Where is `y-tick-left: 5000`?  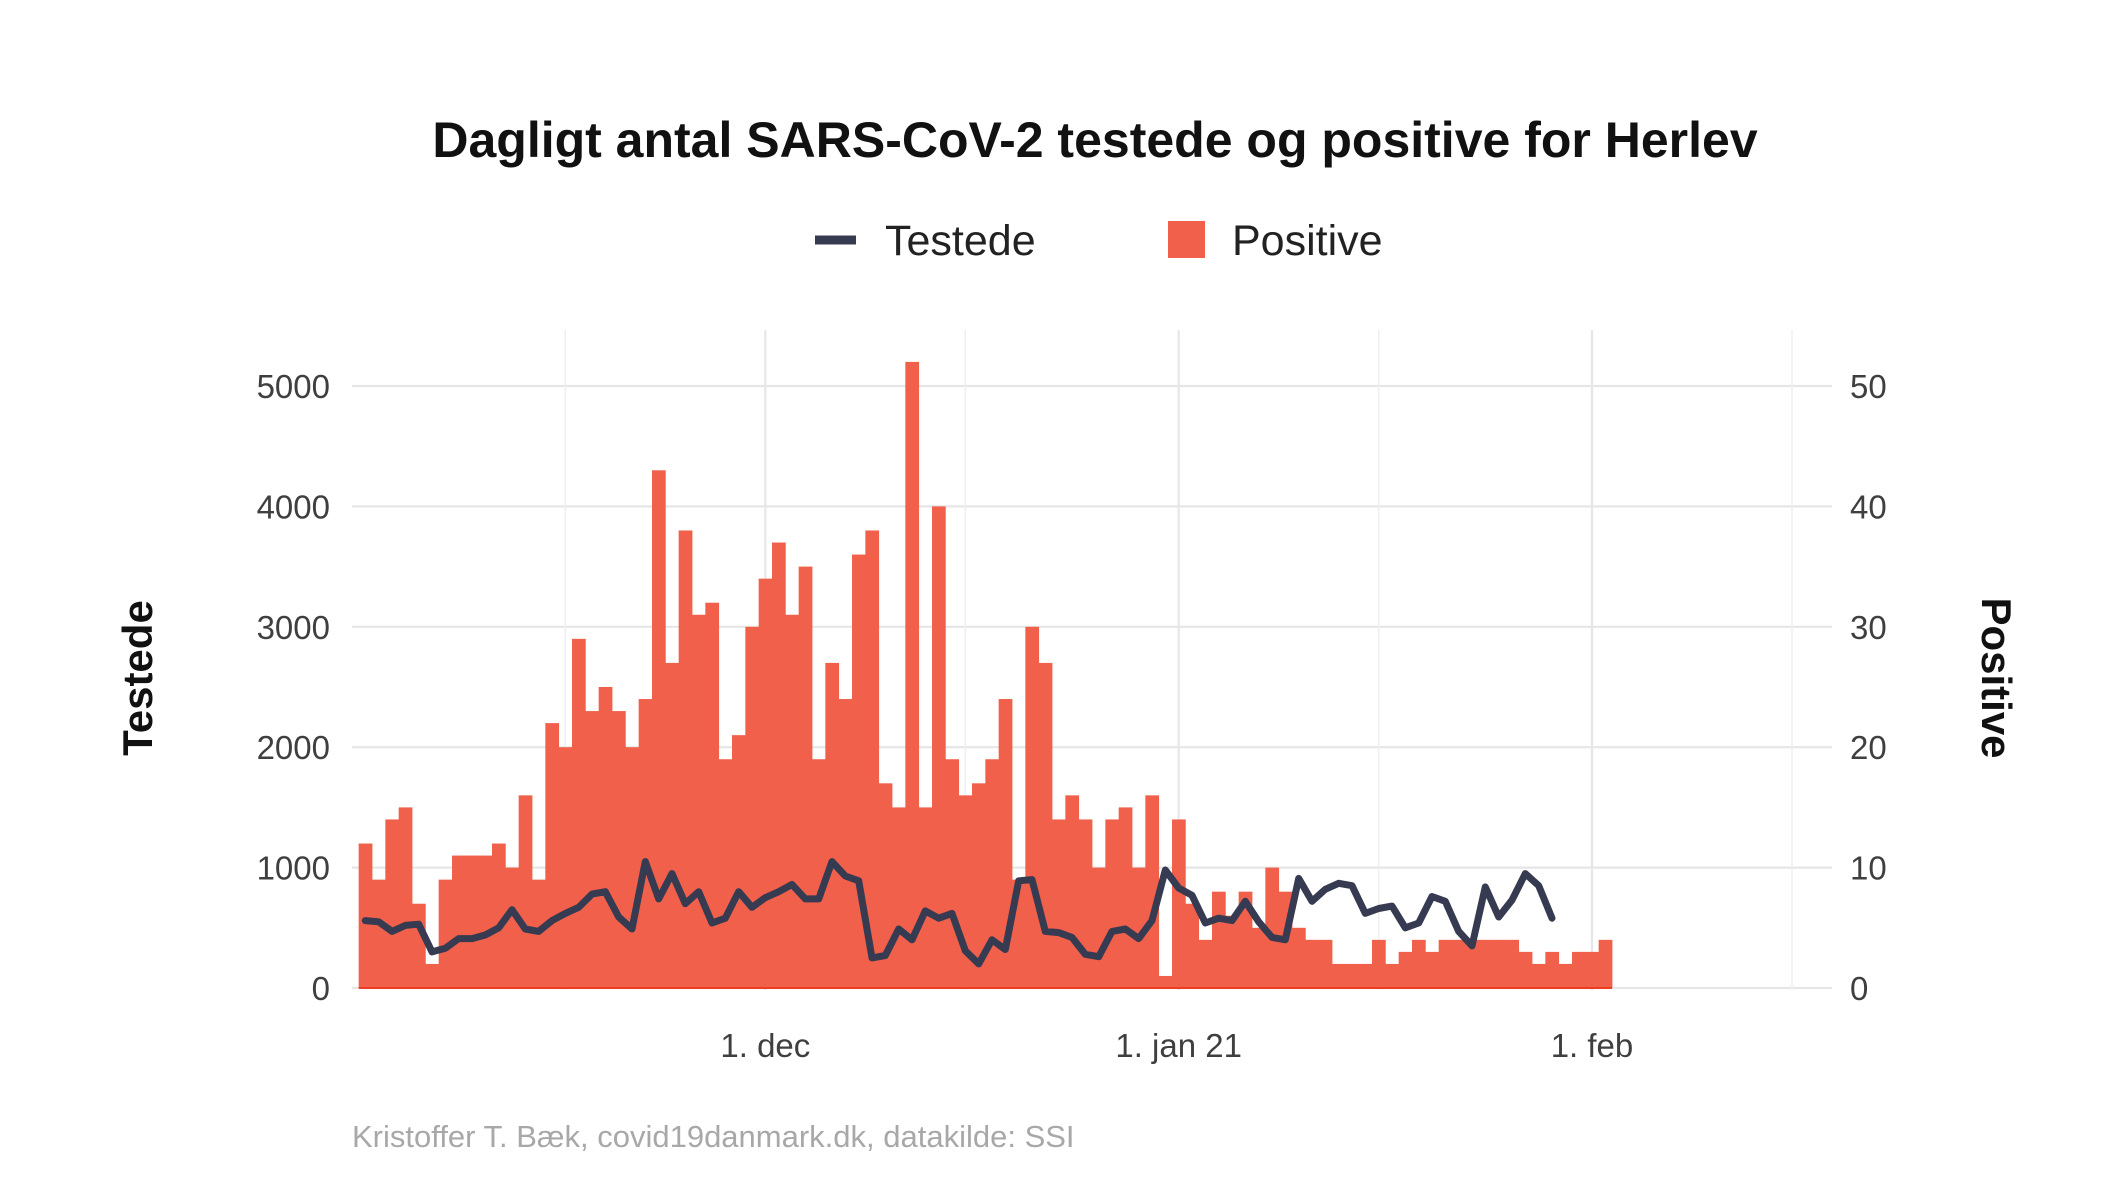
y-tick-left: 5000 is located at coordinates (293, 386).